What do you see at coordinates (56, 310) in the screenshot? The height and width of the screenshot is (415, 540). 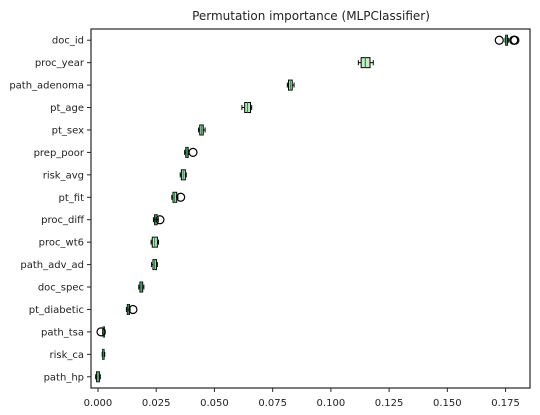 I see `y-tick-label-pt-diabetic: pt_diabetic` at bounding box center [56, 310].